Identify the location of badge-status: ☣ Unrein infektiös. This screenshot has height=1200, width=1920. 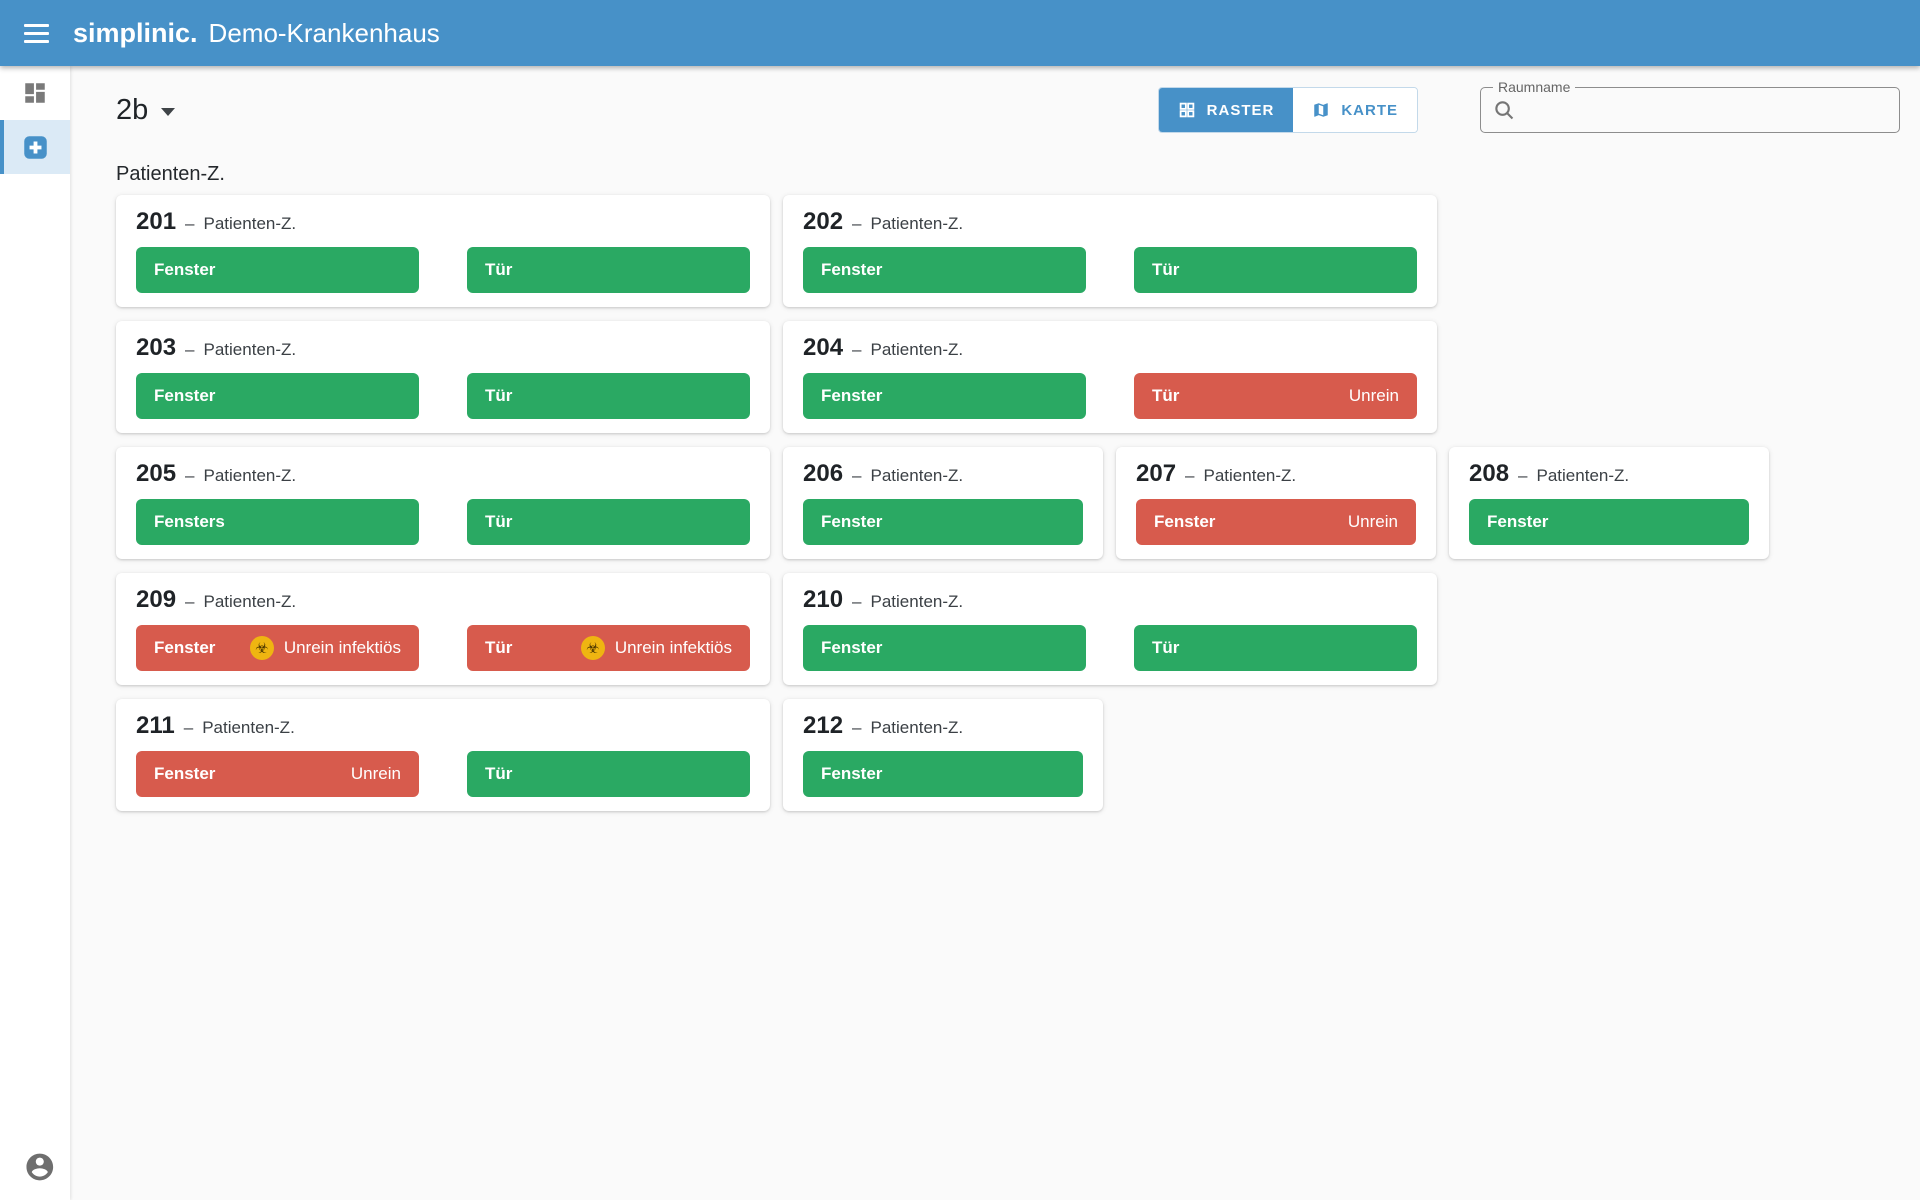
(656, 648).